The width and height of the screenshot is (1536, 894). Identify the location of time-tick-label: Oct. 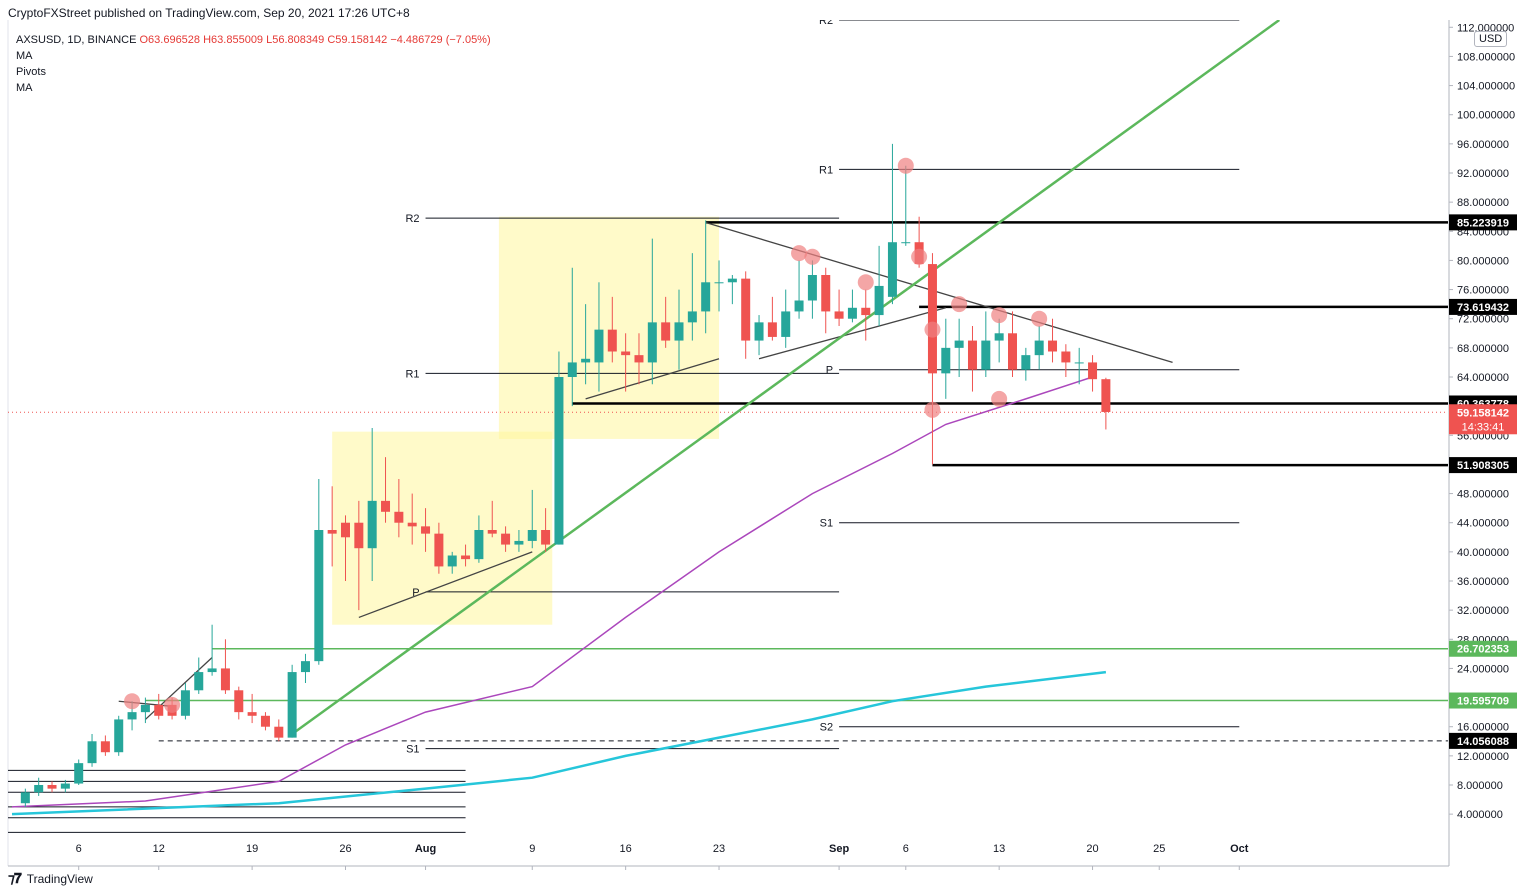
(1239, 849).